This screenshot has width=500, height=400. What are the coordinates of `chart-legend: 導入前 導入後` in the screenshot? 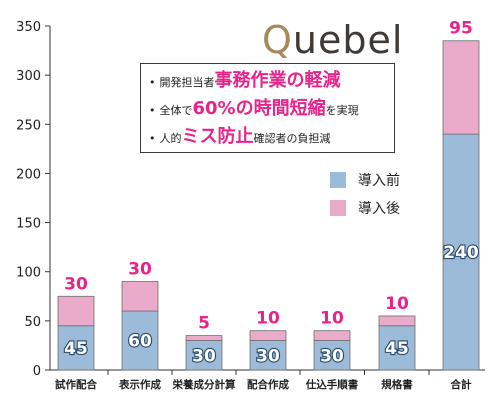 It's located at (365, 194).